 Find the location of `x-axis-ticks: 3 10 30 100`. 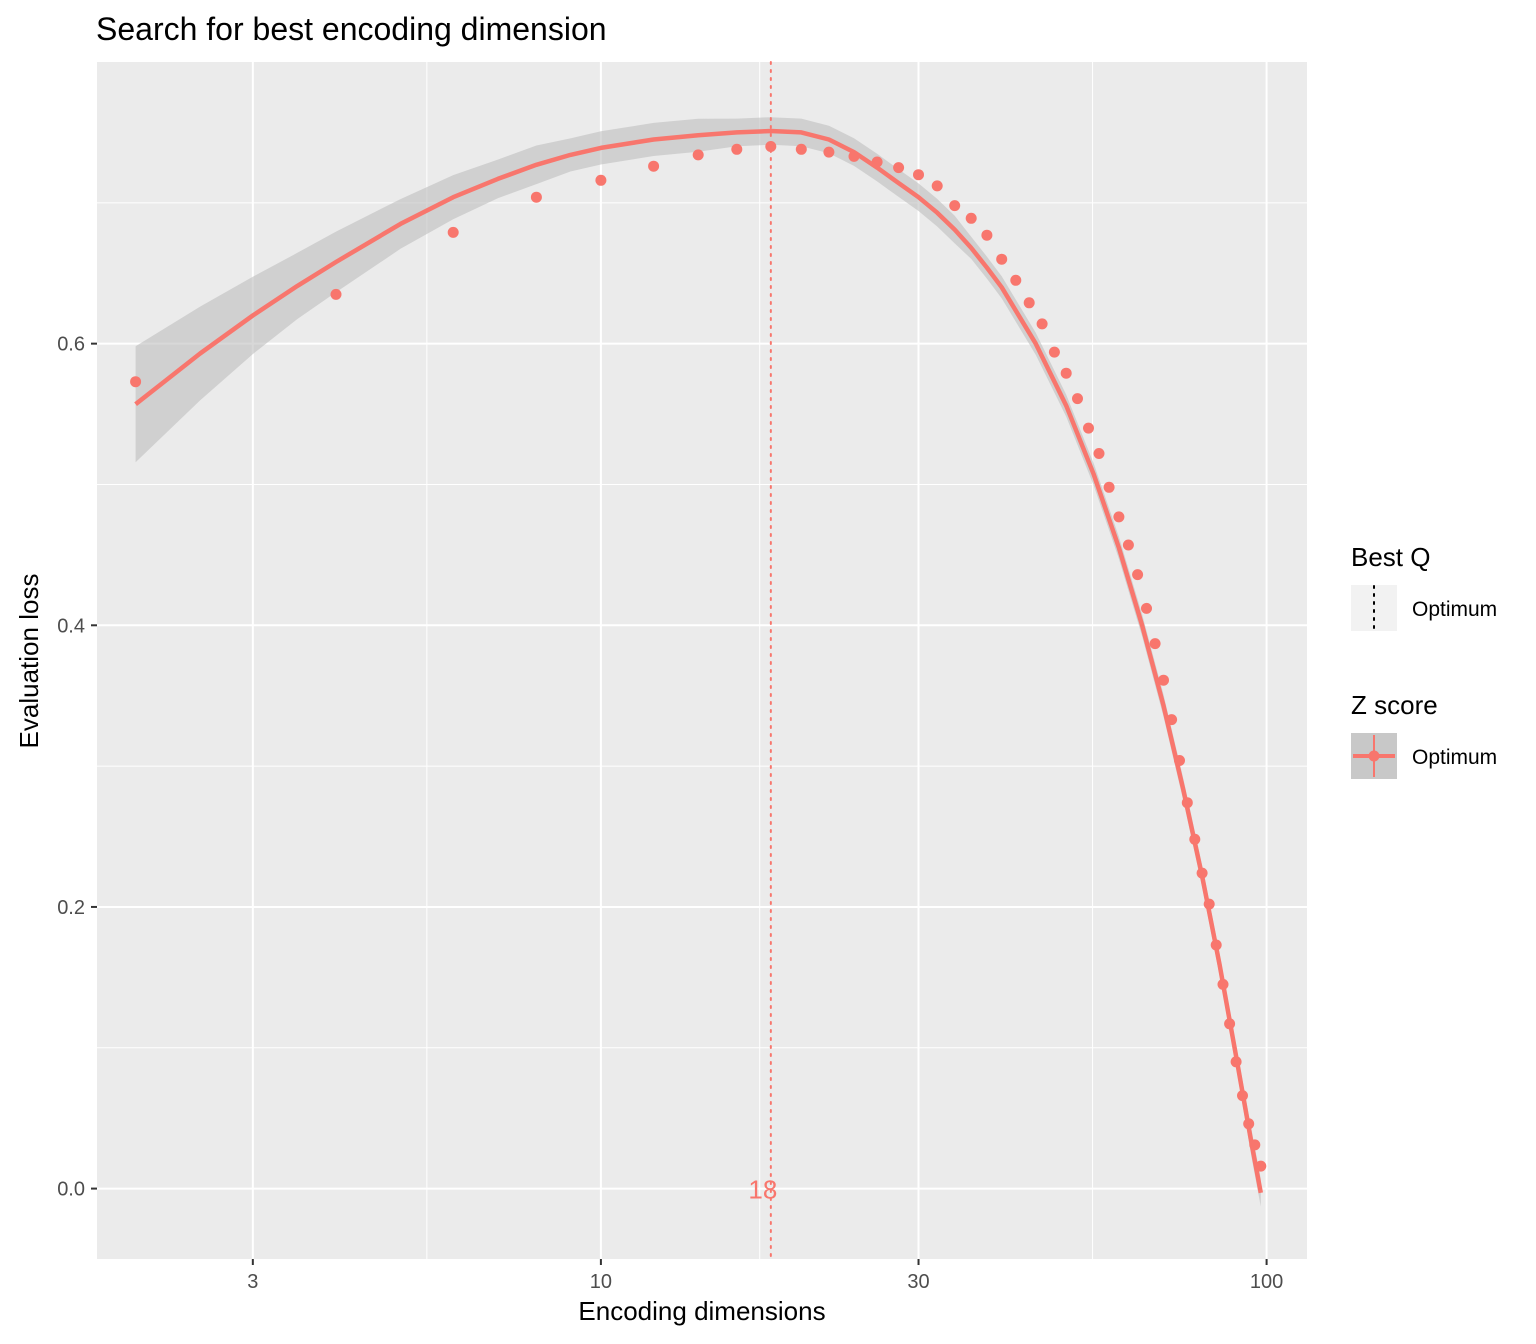

x-axis-ticks: 3 10 30 100 is located at coordinates (765, 1276).